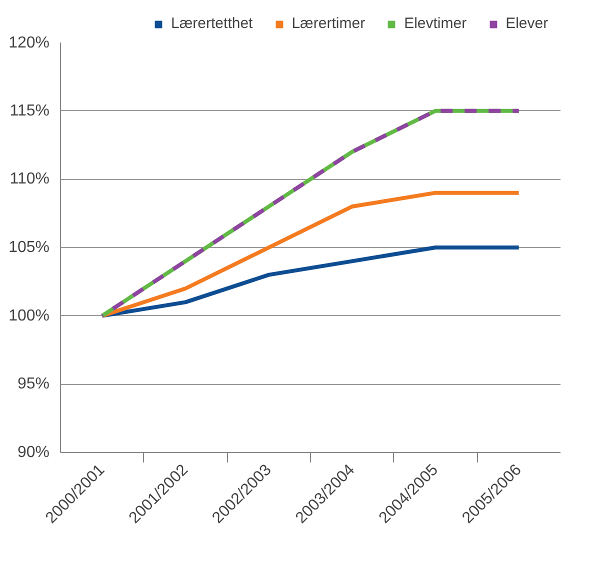  Describe the element at coordinates (33, 384) in the screenshot. I see `y-tick-label: 95%` at that location.